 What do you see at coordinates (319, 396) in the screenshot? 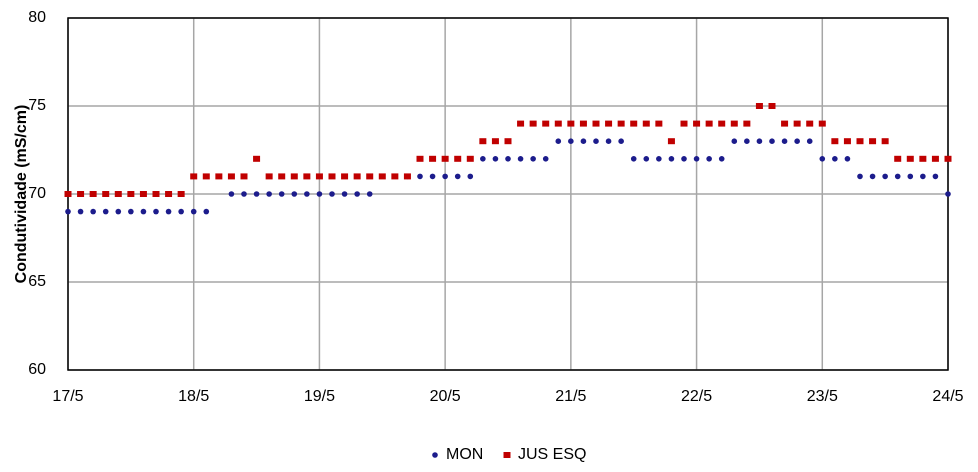
I see `x-tick-label: 19/5` at bounding box center [319, 396].